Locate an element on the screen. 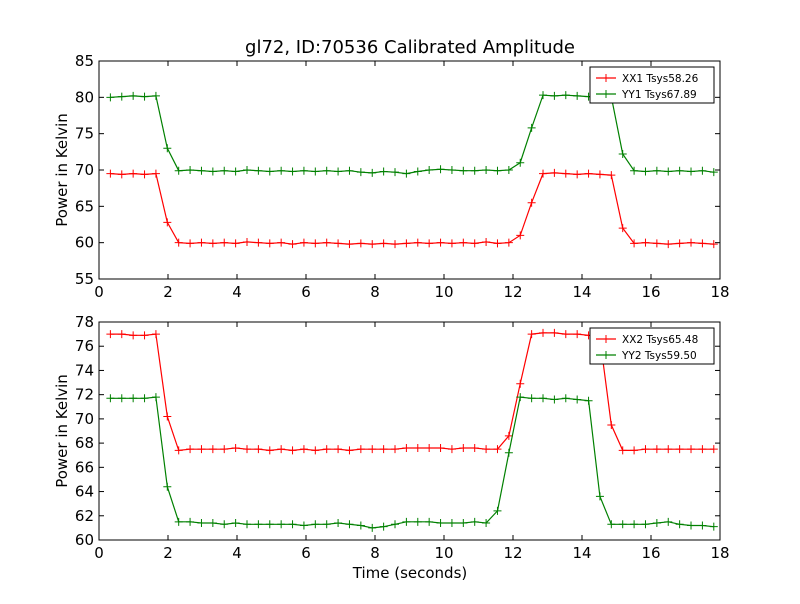  y-tick-label: 68 is located at coordinates (84, 443).